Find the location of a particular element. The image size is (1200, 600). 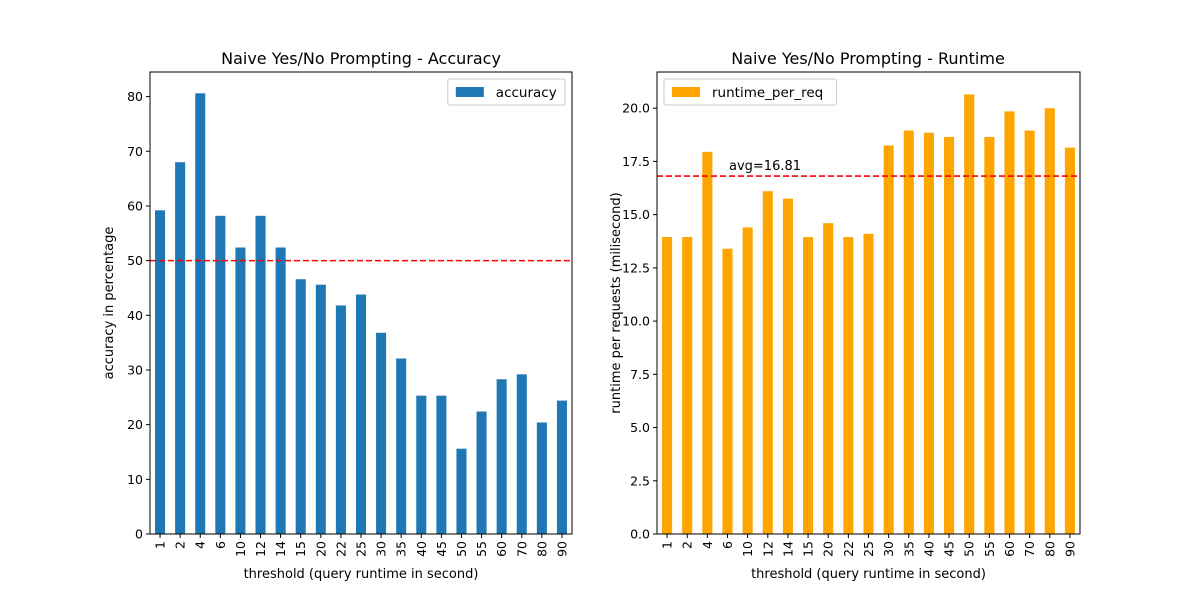

legend: accuracy is located at coordinates (506, 92).